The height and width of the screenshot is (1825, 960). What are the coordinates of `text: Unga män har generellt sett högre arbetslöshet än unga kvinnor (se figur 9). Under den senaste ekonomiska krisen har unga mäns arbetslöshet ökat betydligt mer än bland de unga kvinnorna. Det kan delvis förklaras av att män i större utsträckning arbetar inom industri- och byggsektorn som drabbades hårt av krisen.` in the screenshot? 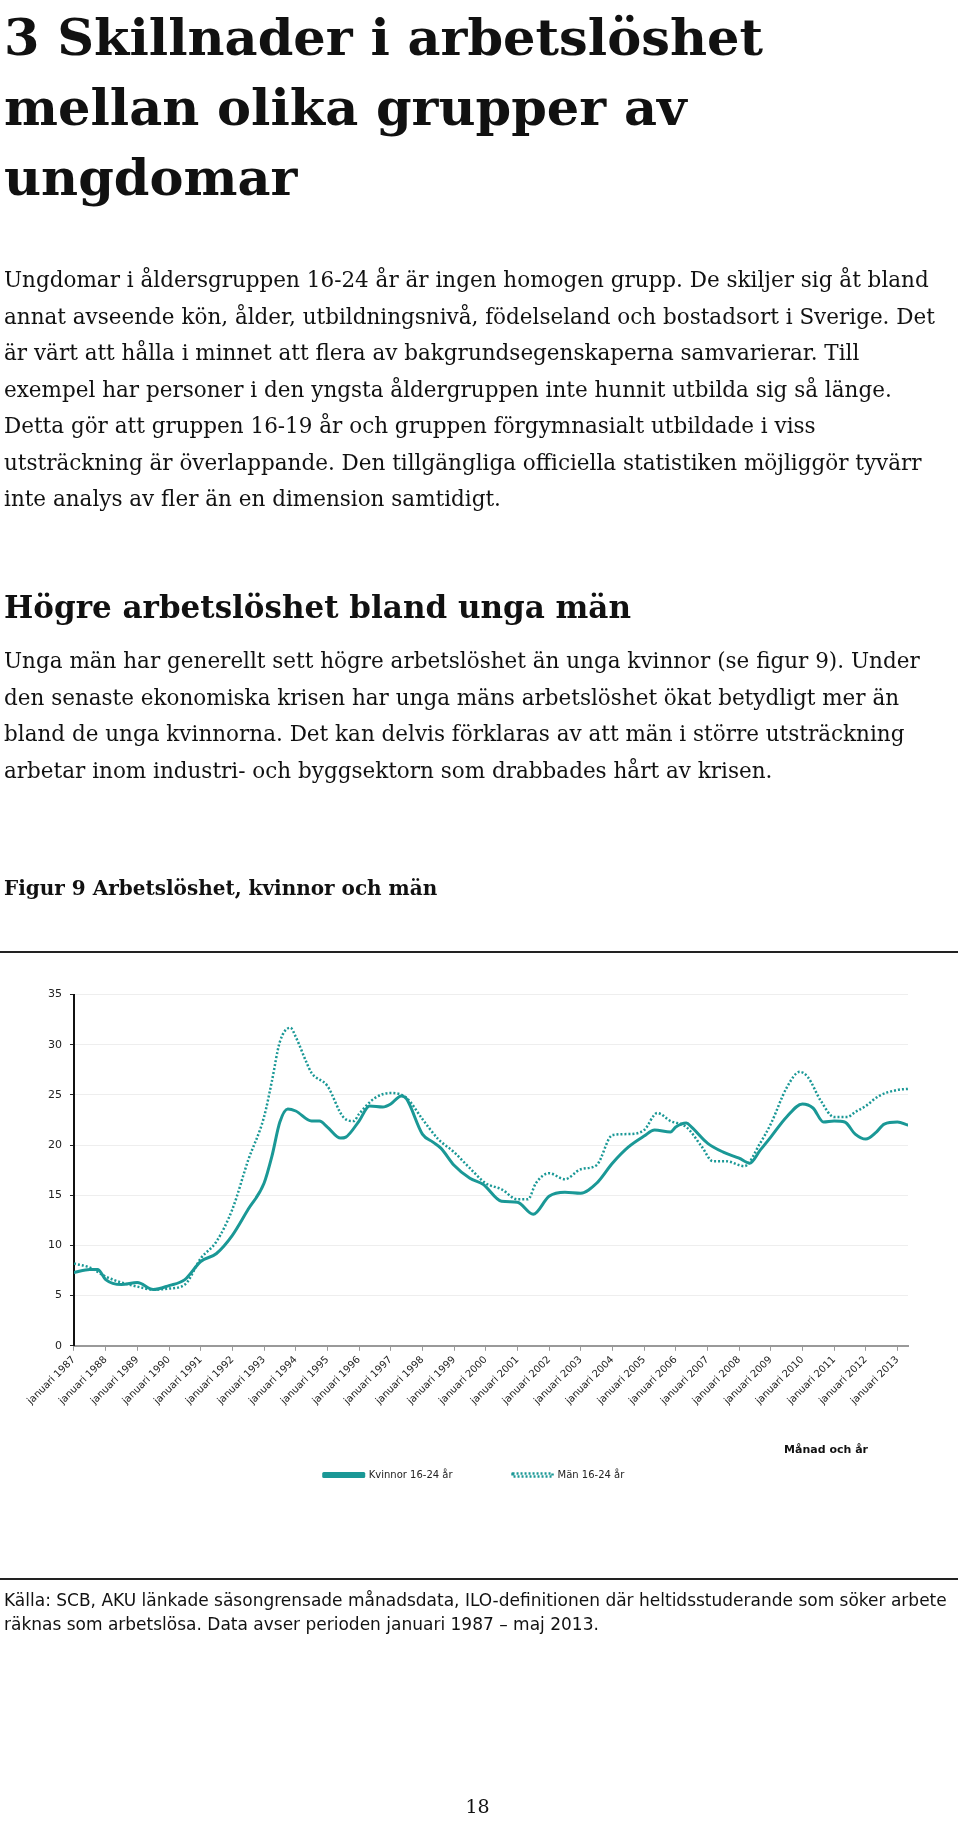 It's located at (462, 716).